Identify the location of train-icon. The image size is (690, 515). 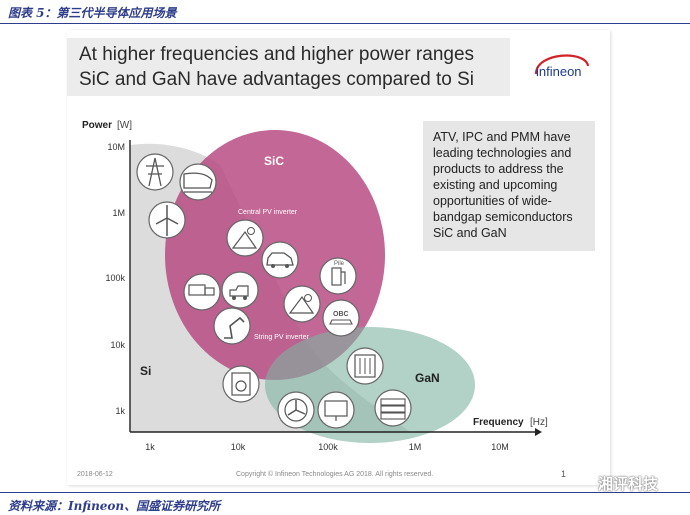
(198, 182).